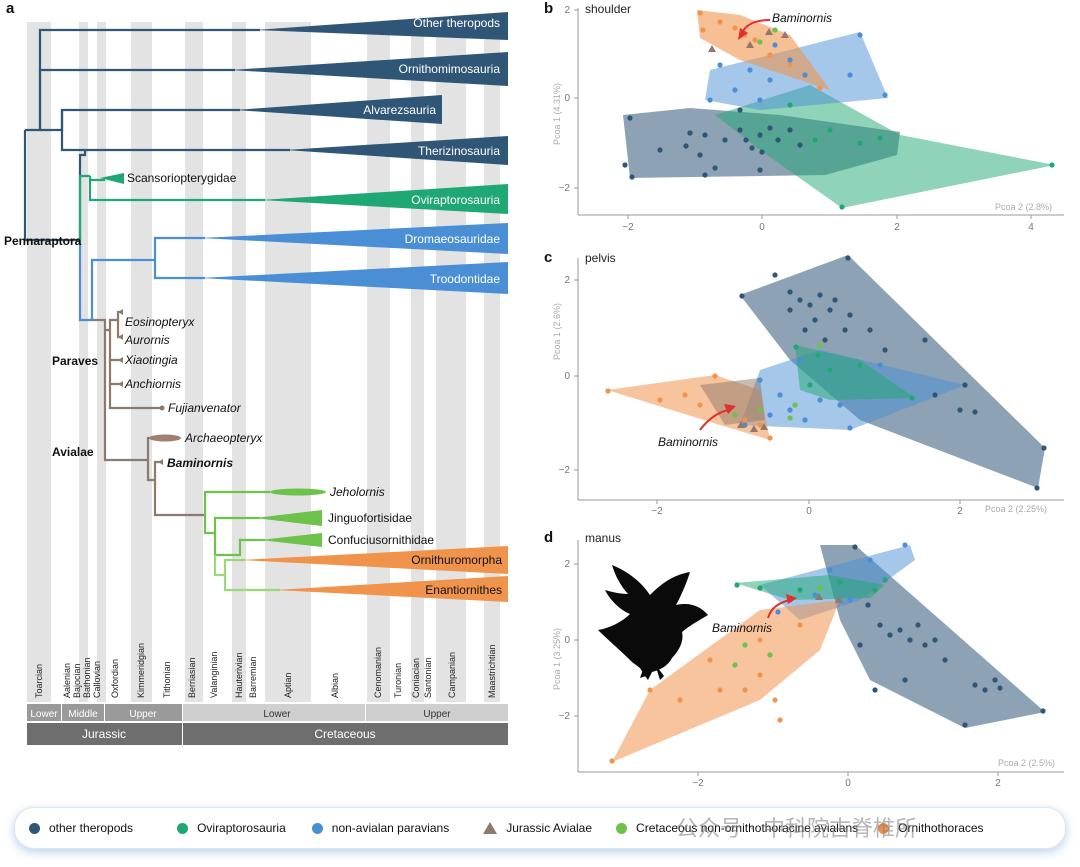 The image size is (1080, 867). Describe the element at coordinates (167, 679) in the screenshot. I see `stage-label: Tithonian` at that location.